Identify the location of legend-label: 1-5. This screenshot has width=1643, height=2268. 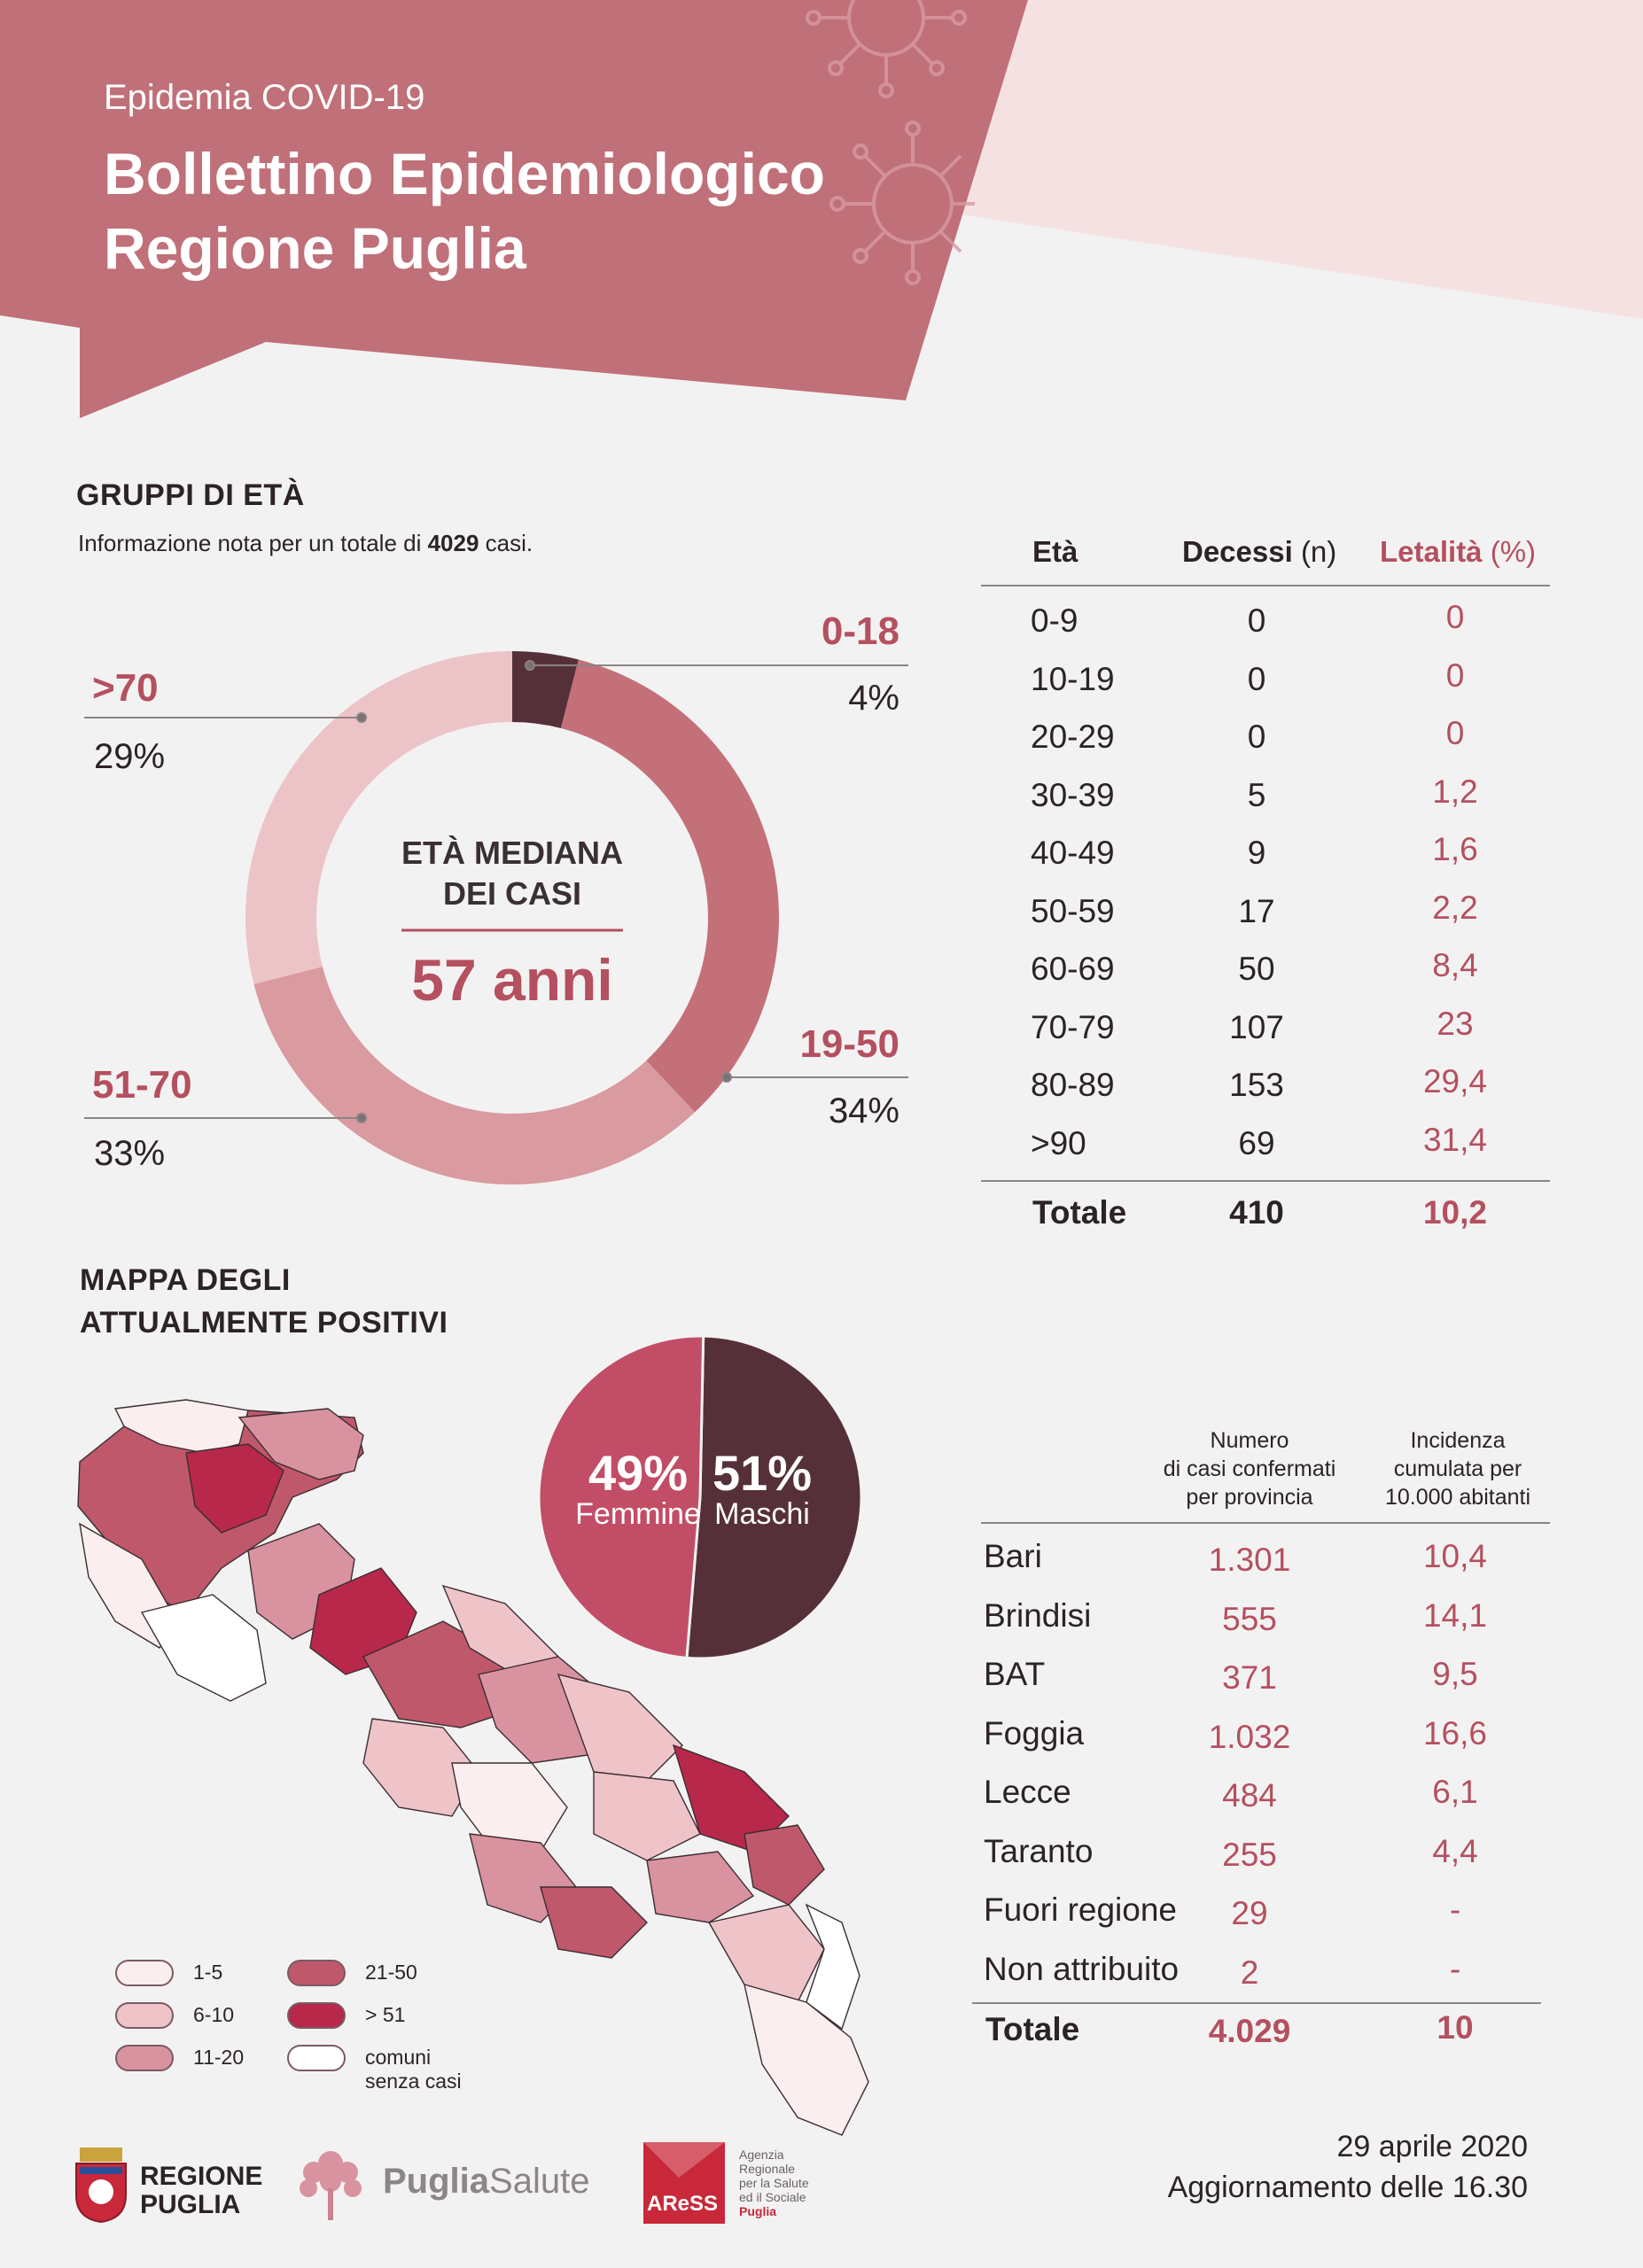
(208, 1972).